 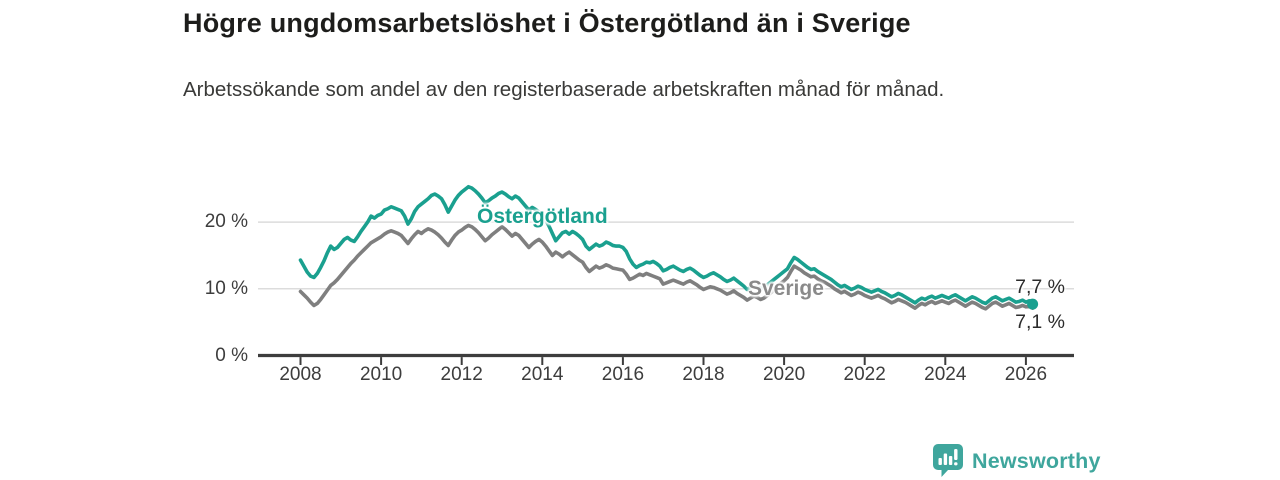 I want to click on x-tick-label: 2014, so click(x=542, y=374).